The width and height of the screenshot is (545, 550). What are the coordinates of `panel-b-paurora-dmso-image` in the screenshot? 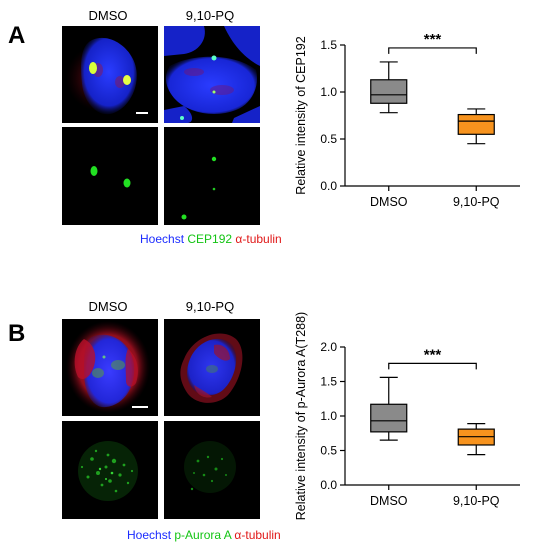 It's located at (110, 470).